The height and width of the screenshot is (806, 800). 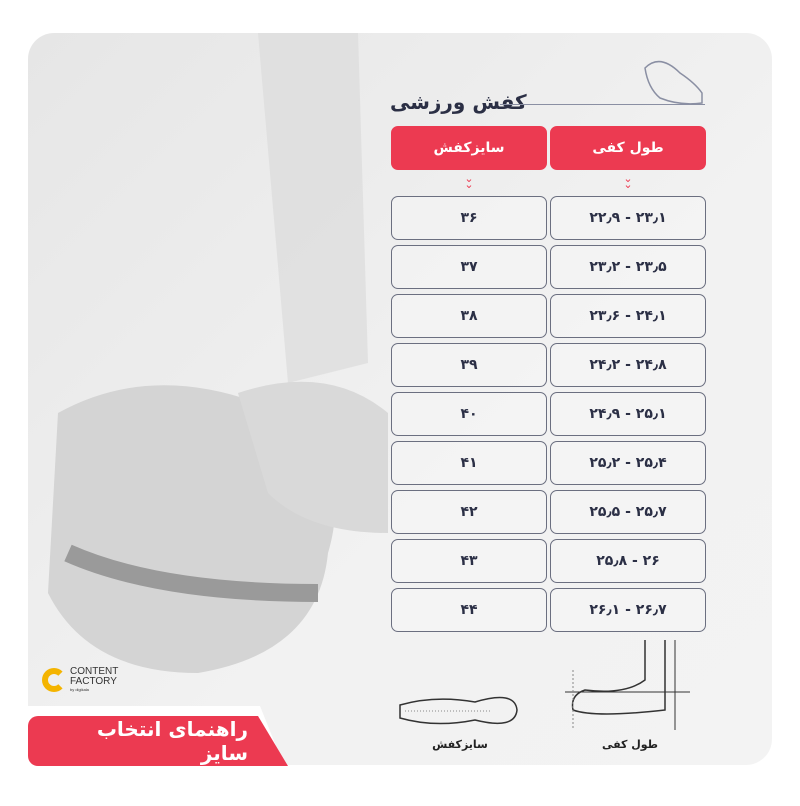 What do you see at coordinates (628, 218) in the screenshot?
I see `foot-length-cell: ۲۲٫۹ - ۲۳٫۱` at bounding box center [628, 218].